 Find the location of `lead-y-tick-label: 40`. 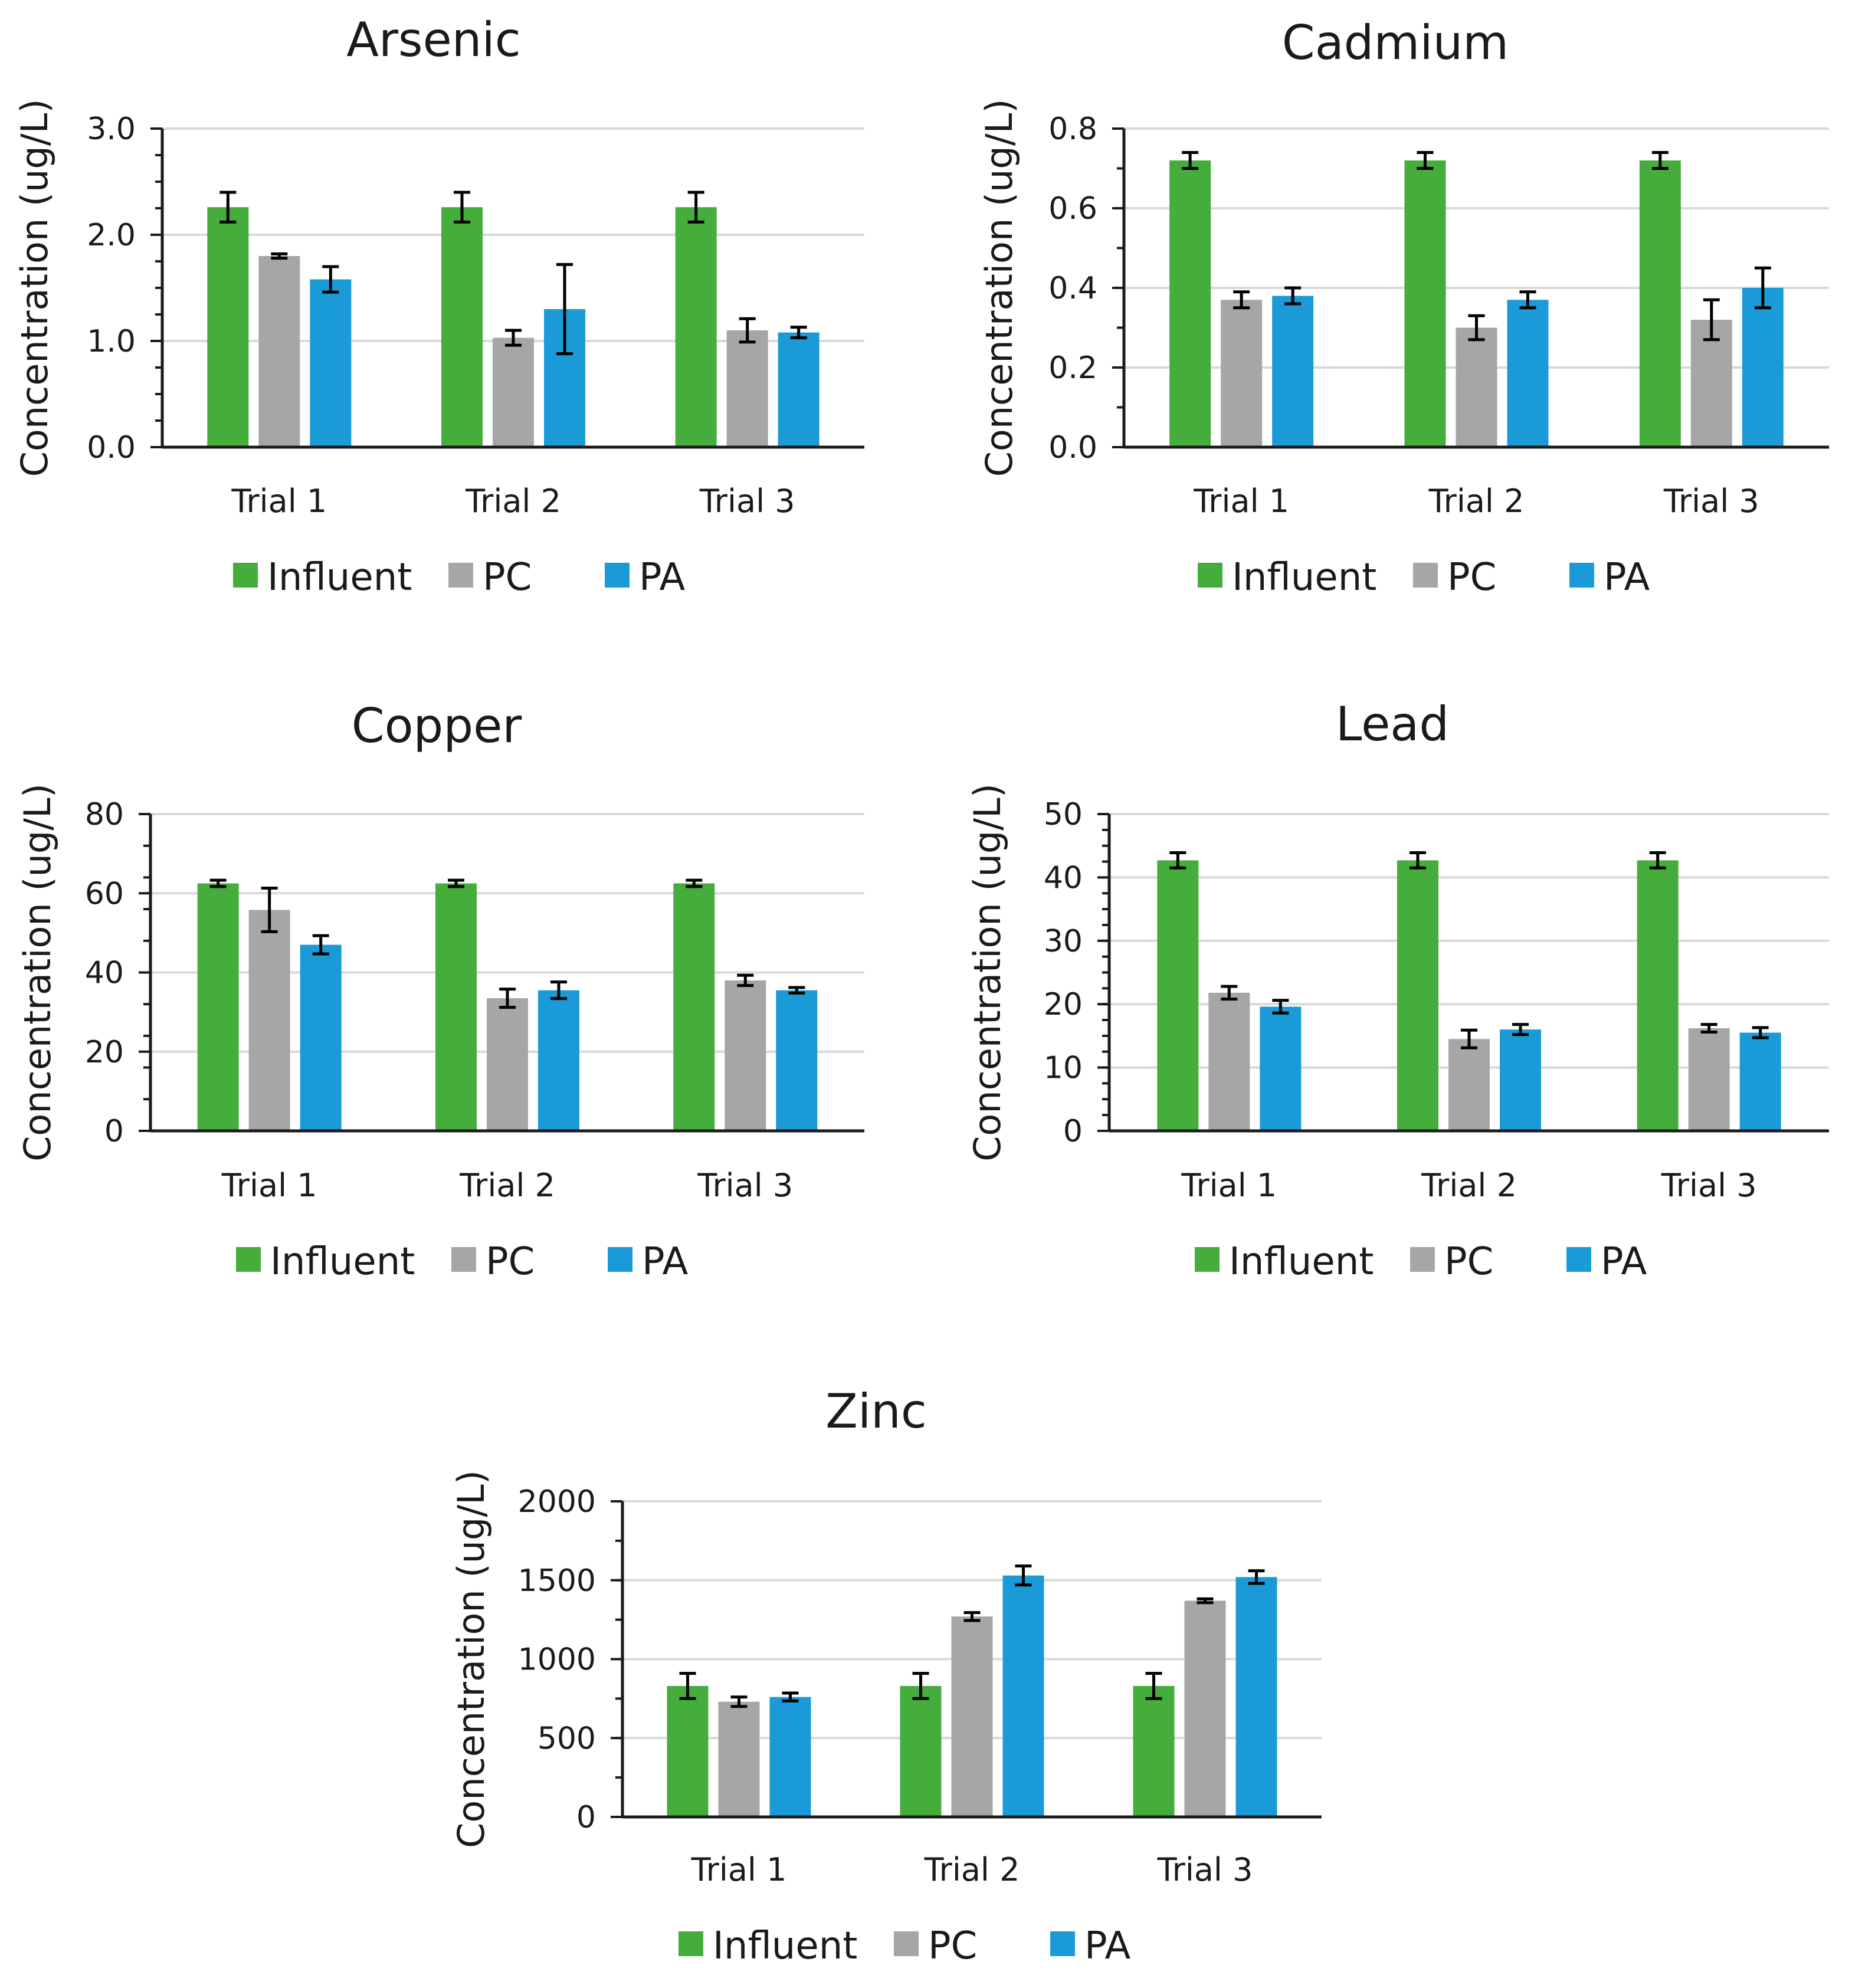

lead-y-tick-label: 40 is located at coordinates (1063, 878).